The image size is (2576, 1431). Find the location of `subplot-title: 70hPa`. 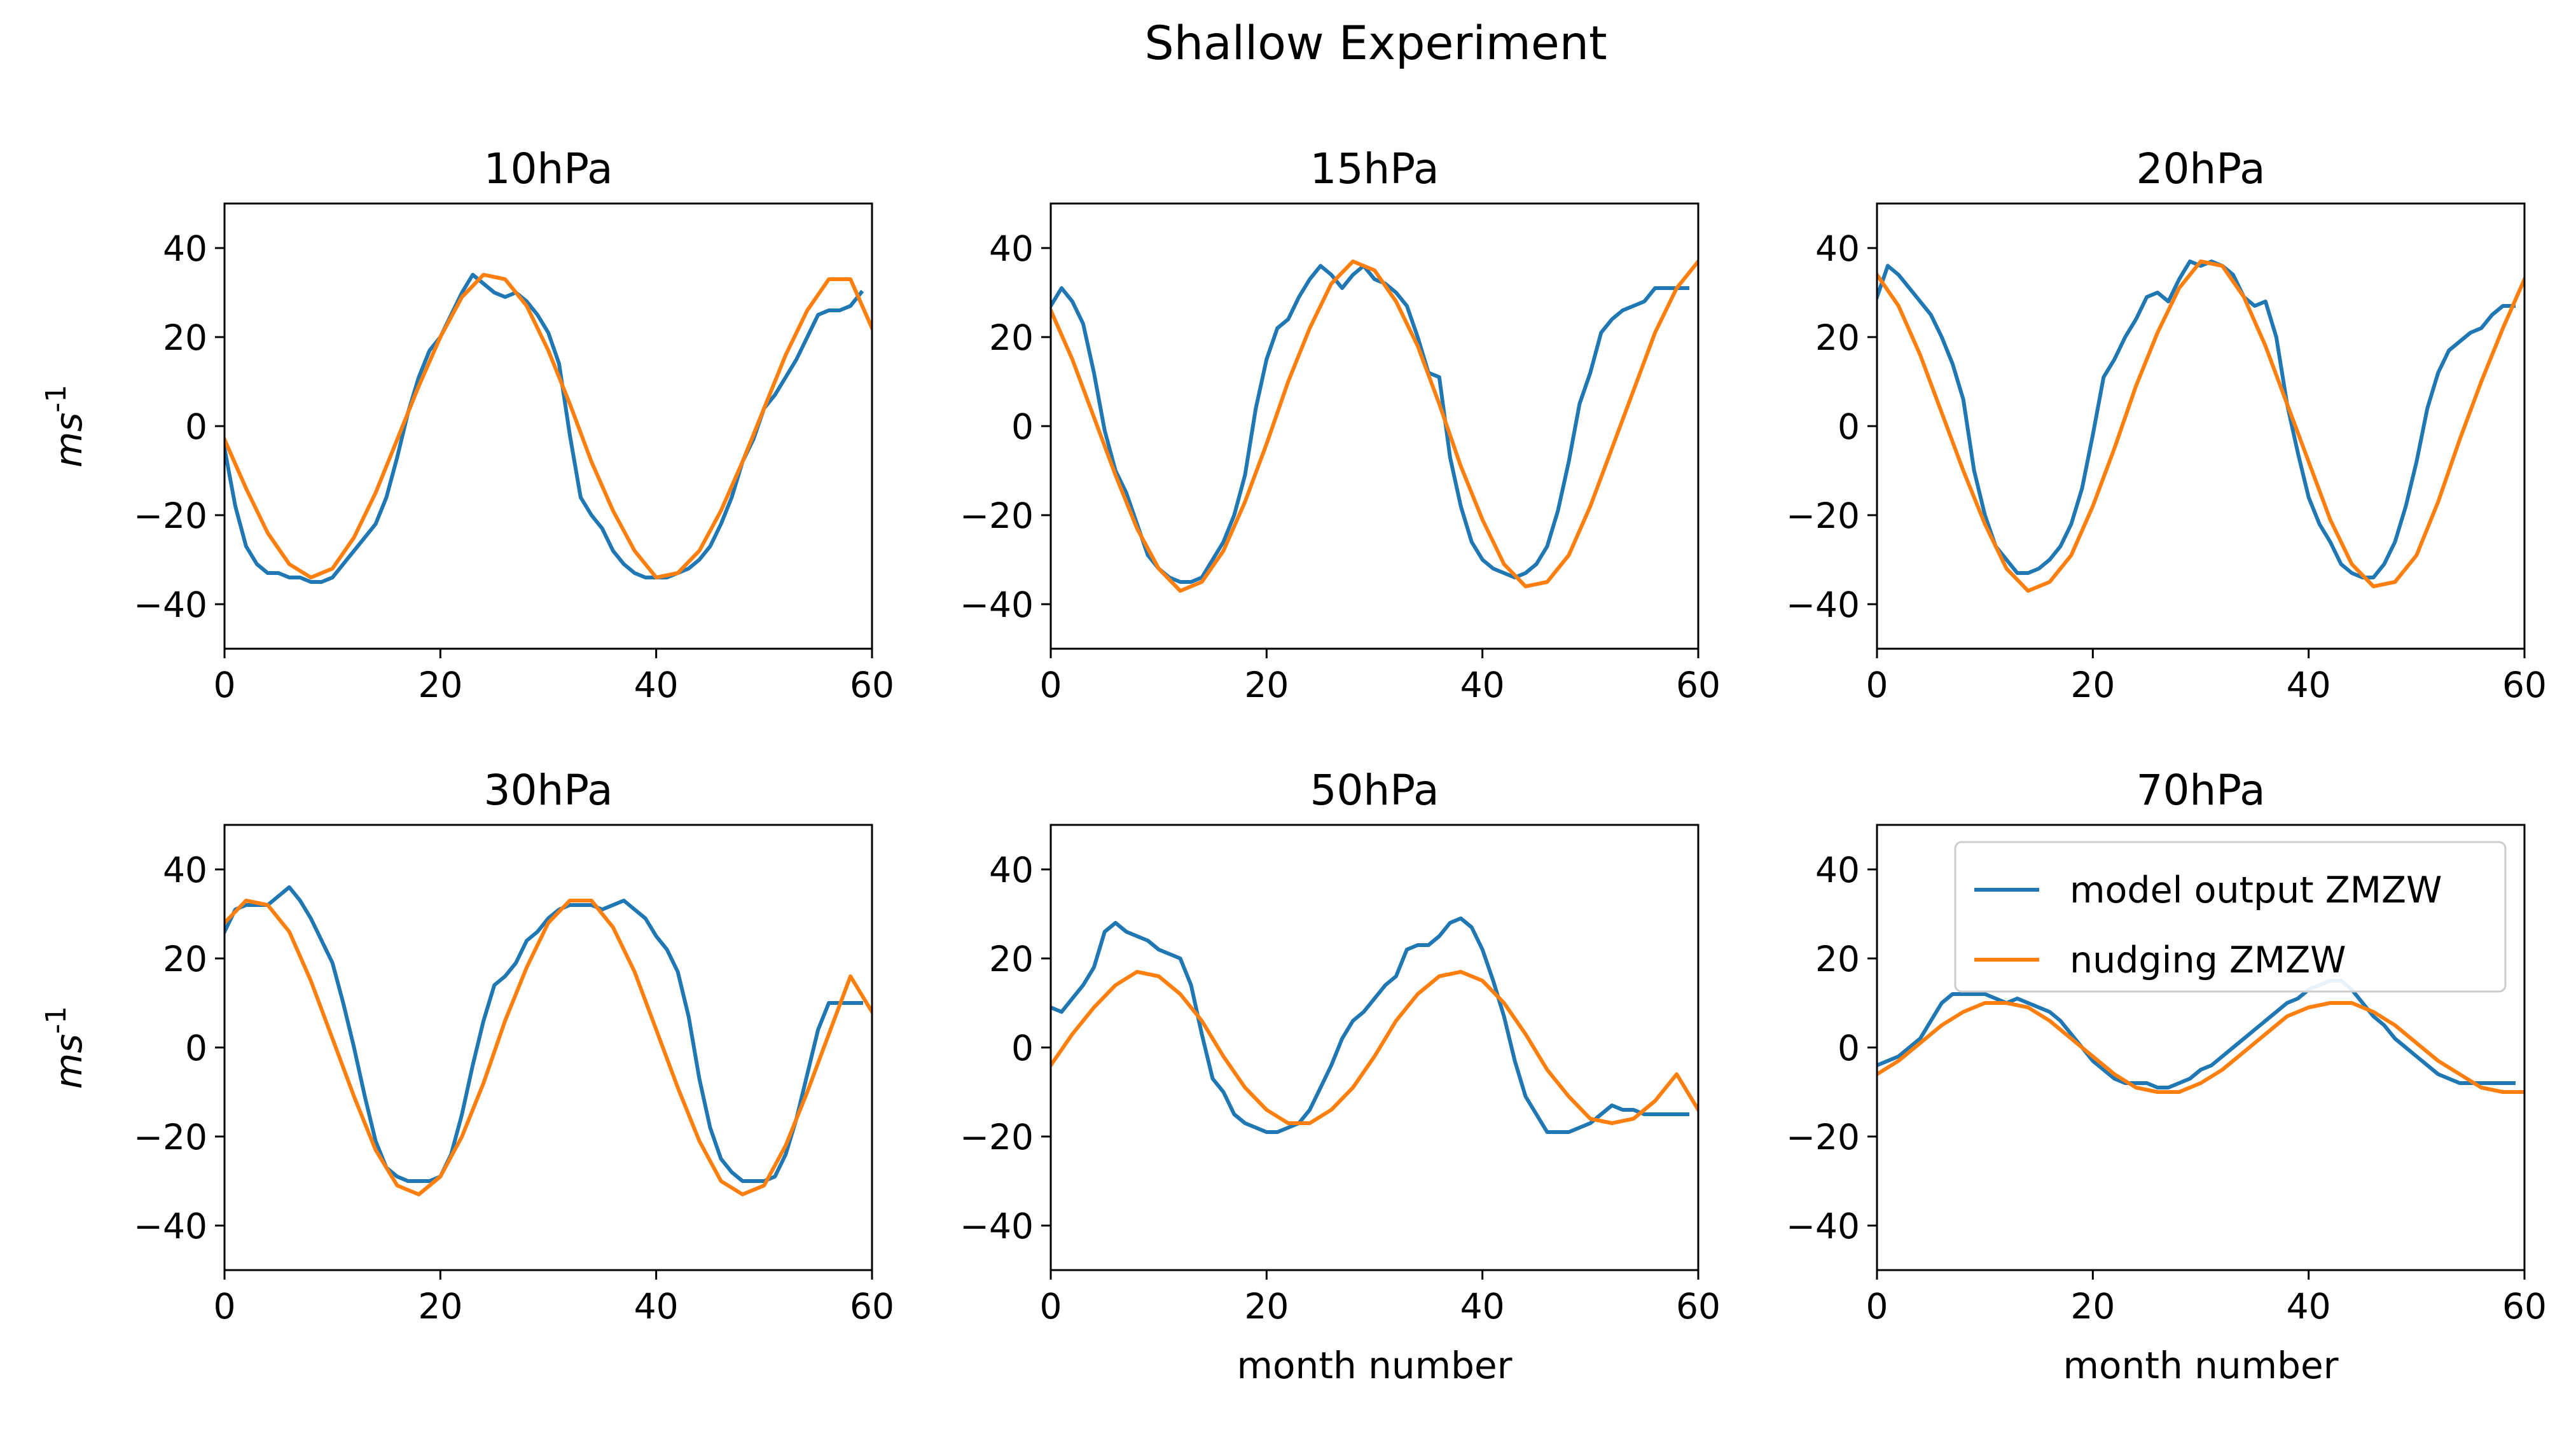

subplot-title: 70hPa is located at coordinates (2200, 790).